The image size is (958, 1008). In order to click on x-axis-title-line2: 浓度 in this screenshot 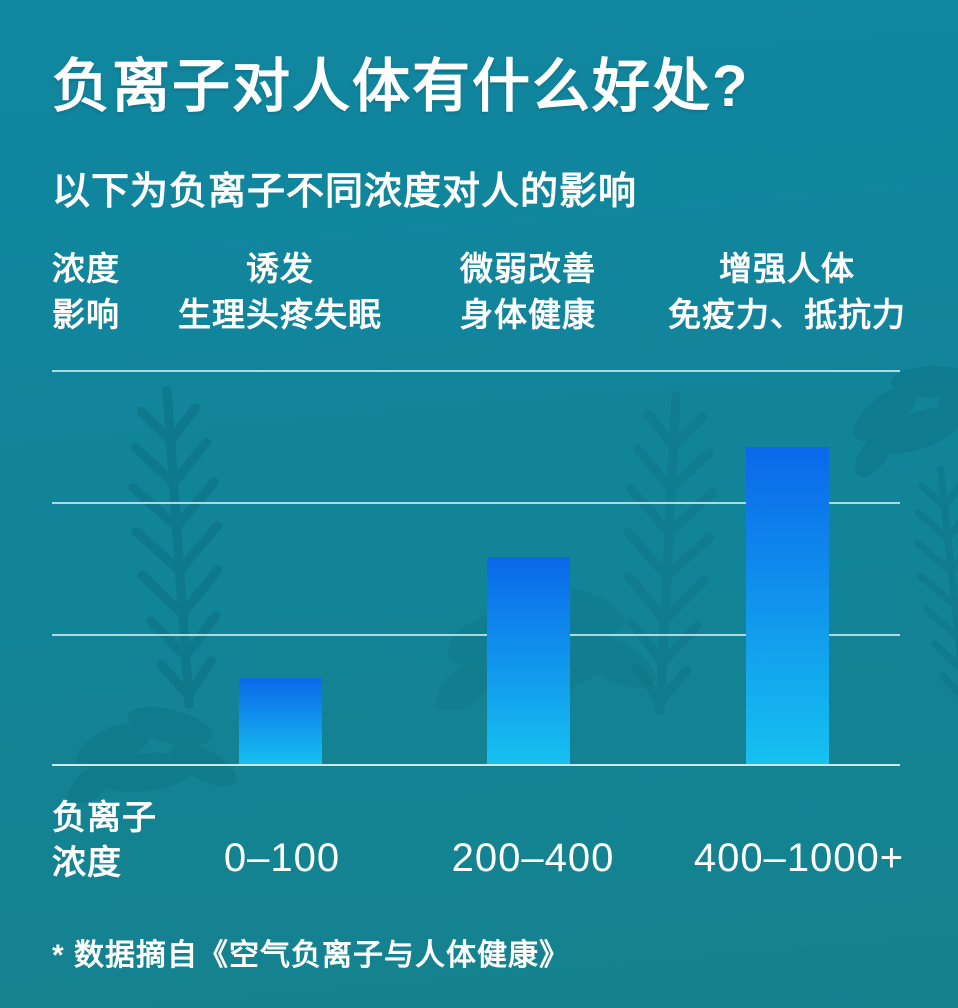, I will do `click(87, 863)`.